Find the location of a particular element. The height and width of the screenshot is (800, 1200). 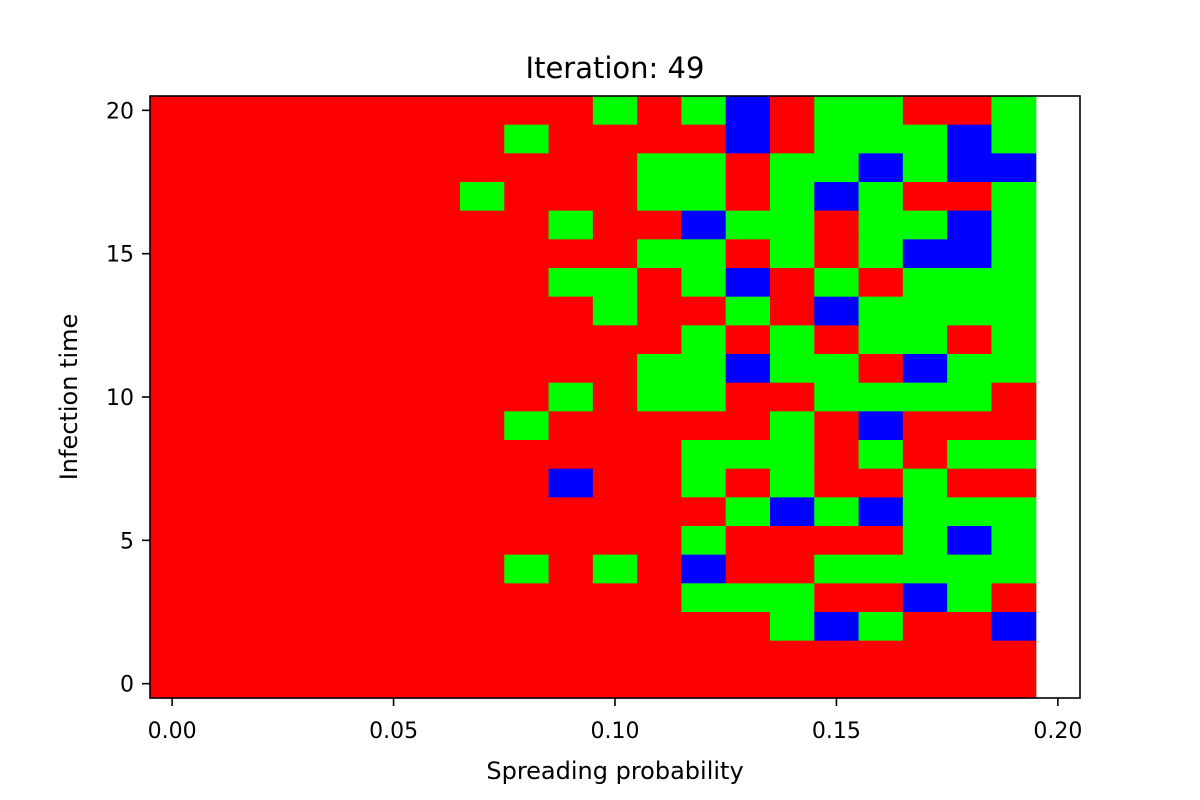

y-axis-label: Infection time is located at coordinates (69, 397).